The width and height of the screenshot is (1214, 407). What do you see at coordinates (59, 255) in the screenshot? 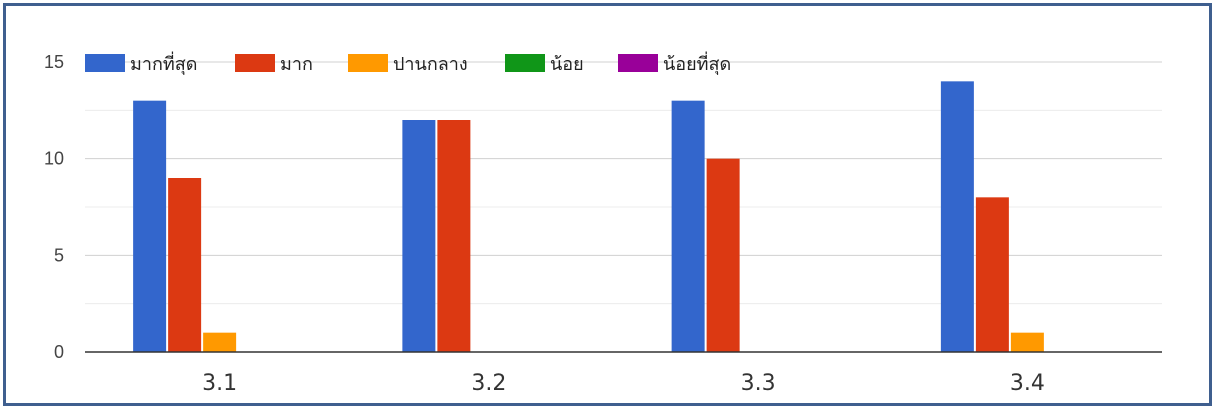
I see `y-tick-label: 5` at bounding box center [59, 255].